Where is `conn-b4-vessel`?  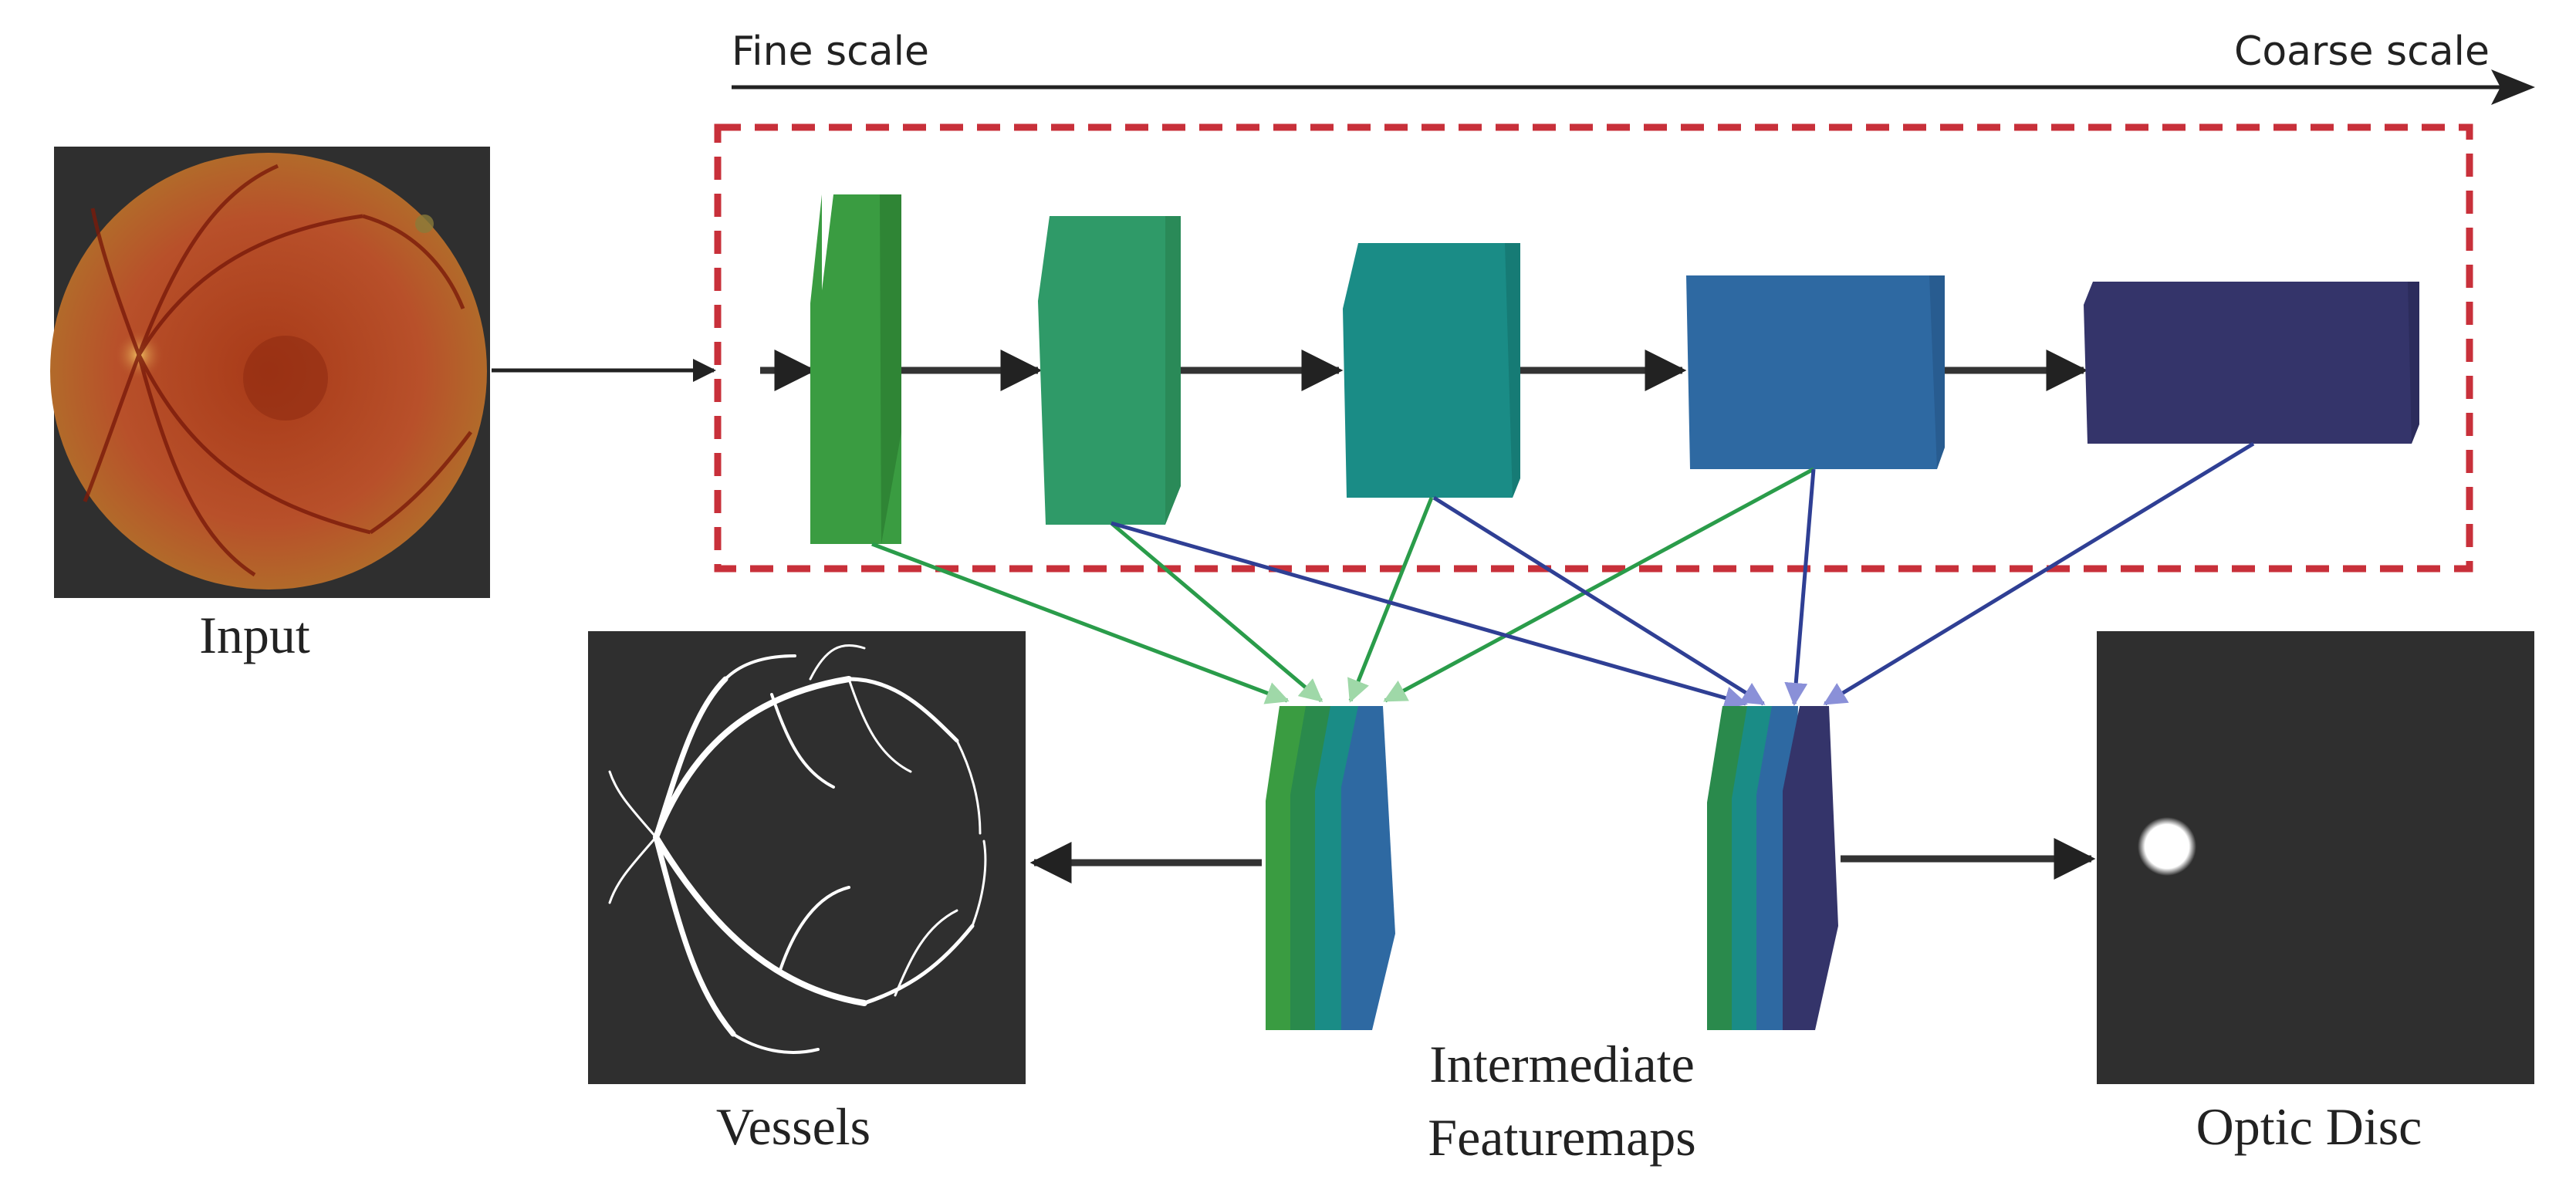 conn-b4-vessel is located at coordinates (1599, 585).